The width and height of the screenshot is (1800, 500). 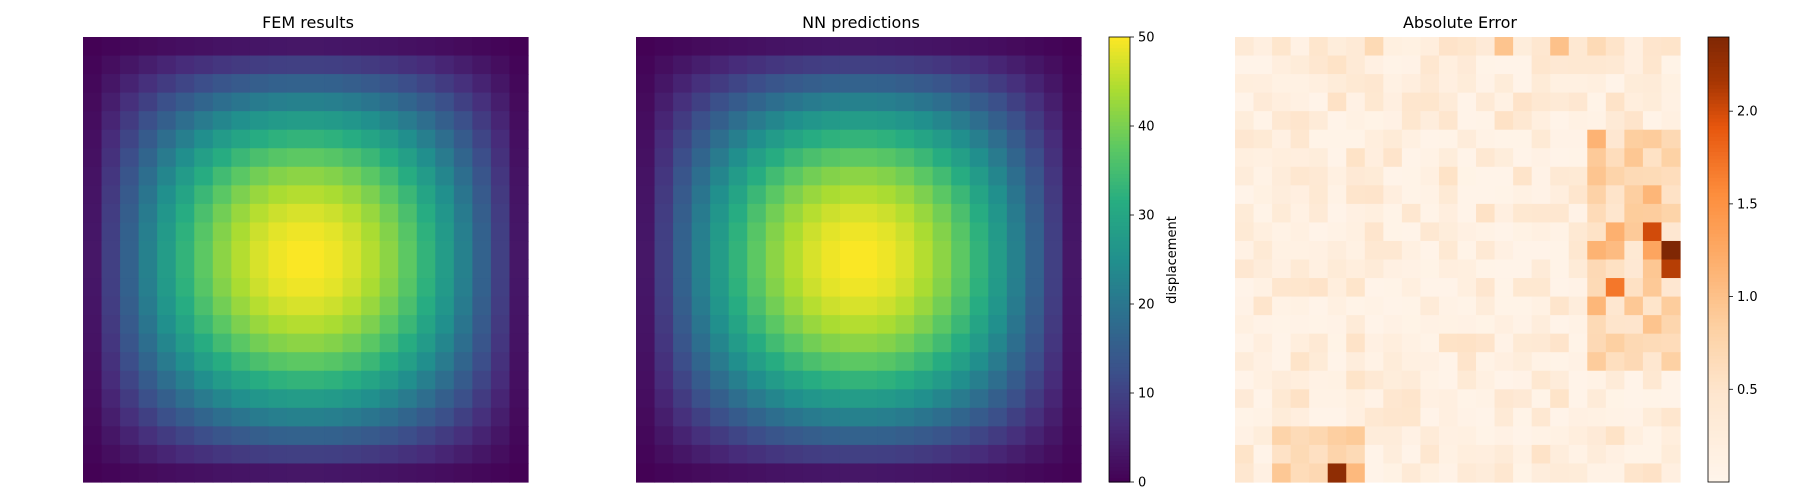 I want to click on colorbar-tick-label: 1.0, so click(x=1747, y=297).